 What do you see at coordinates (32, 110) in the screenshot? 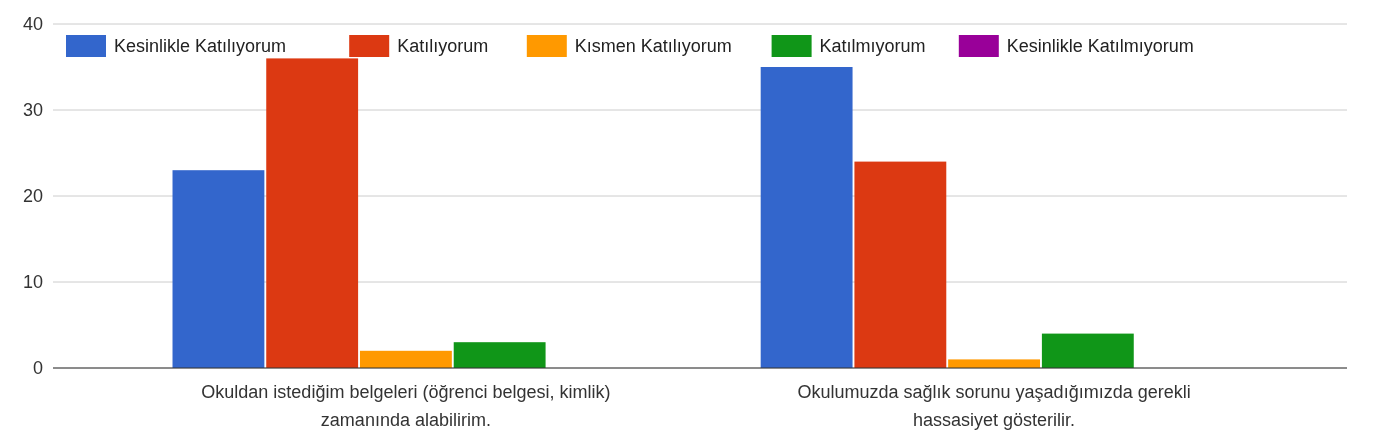
I see `y-tick-label: 30` at bounding box center [32, 110].